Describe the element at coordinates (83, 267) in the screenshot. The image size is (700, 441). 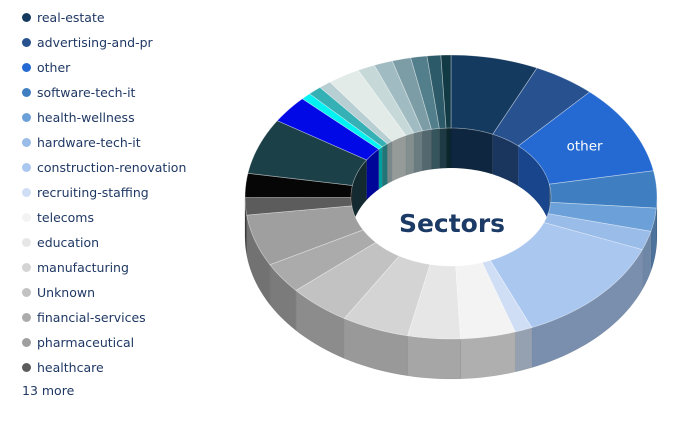
I see `legend-item-label: manufacturing` at that location.